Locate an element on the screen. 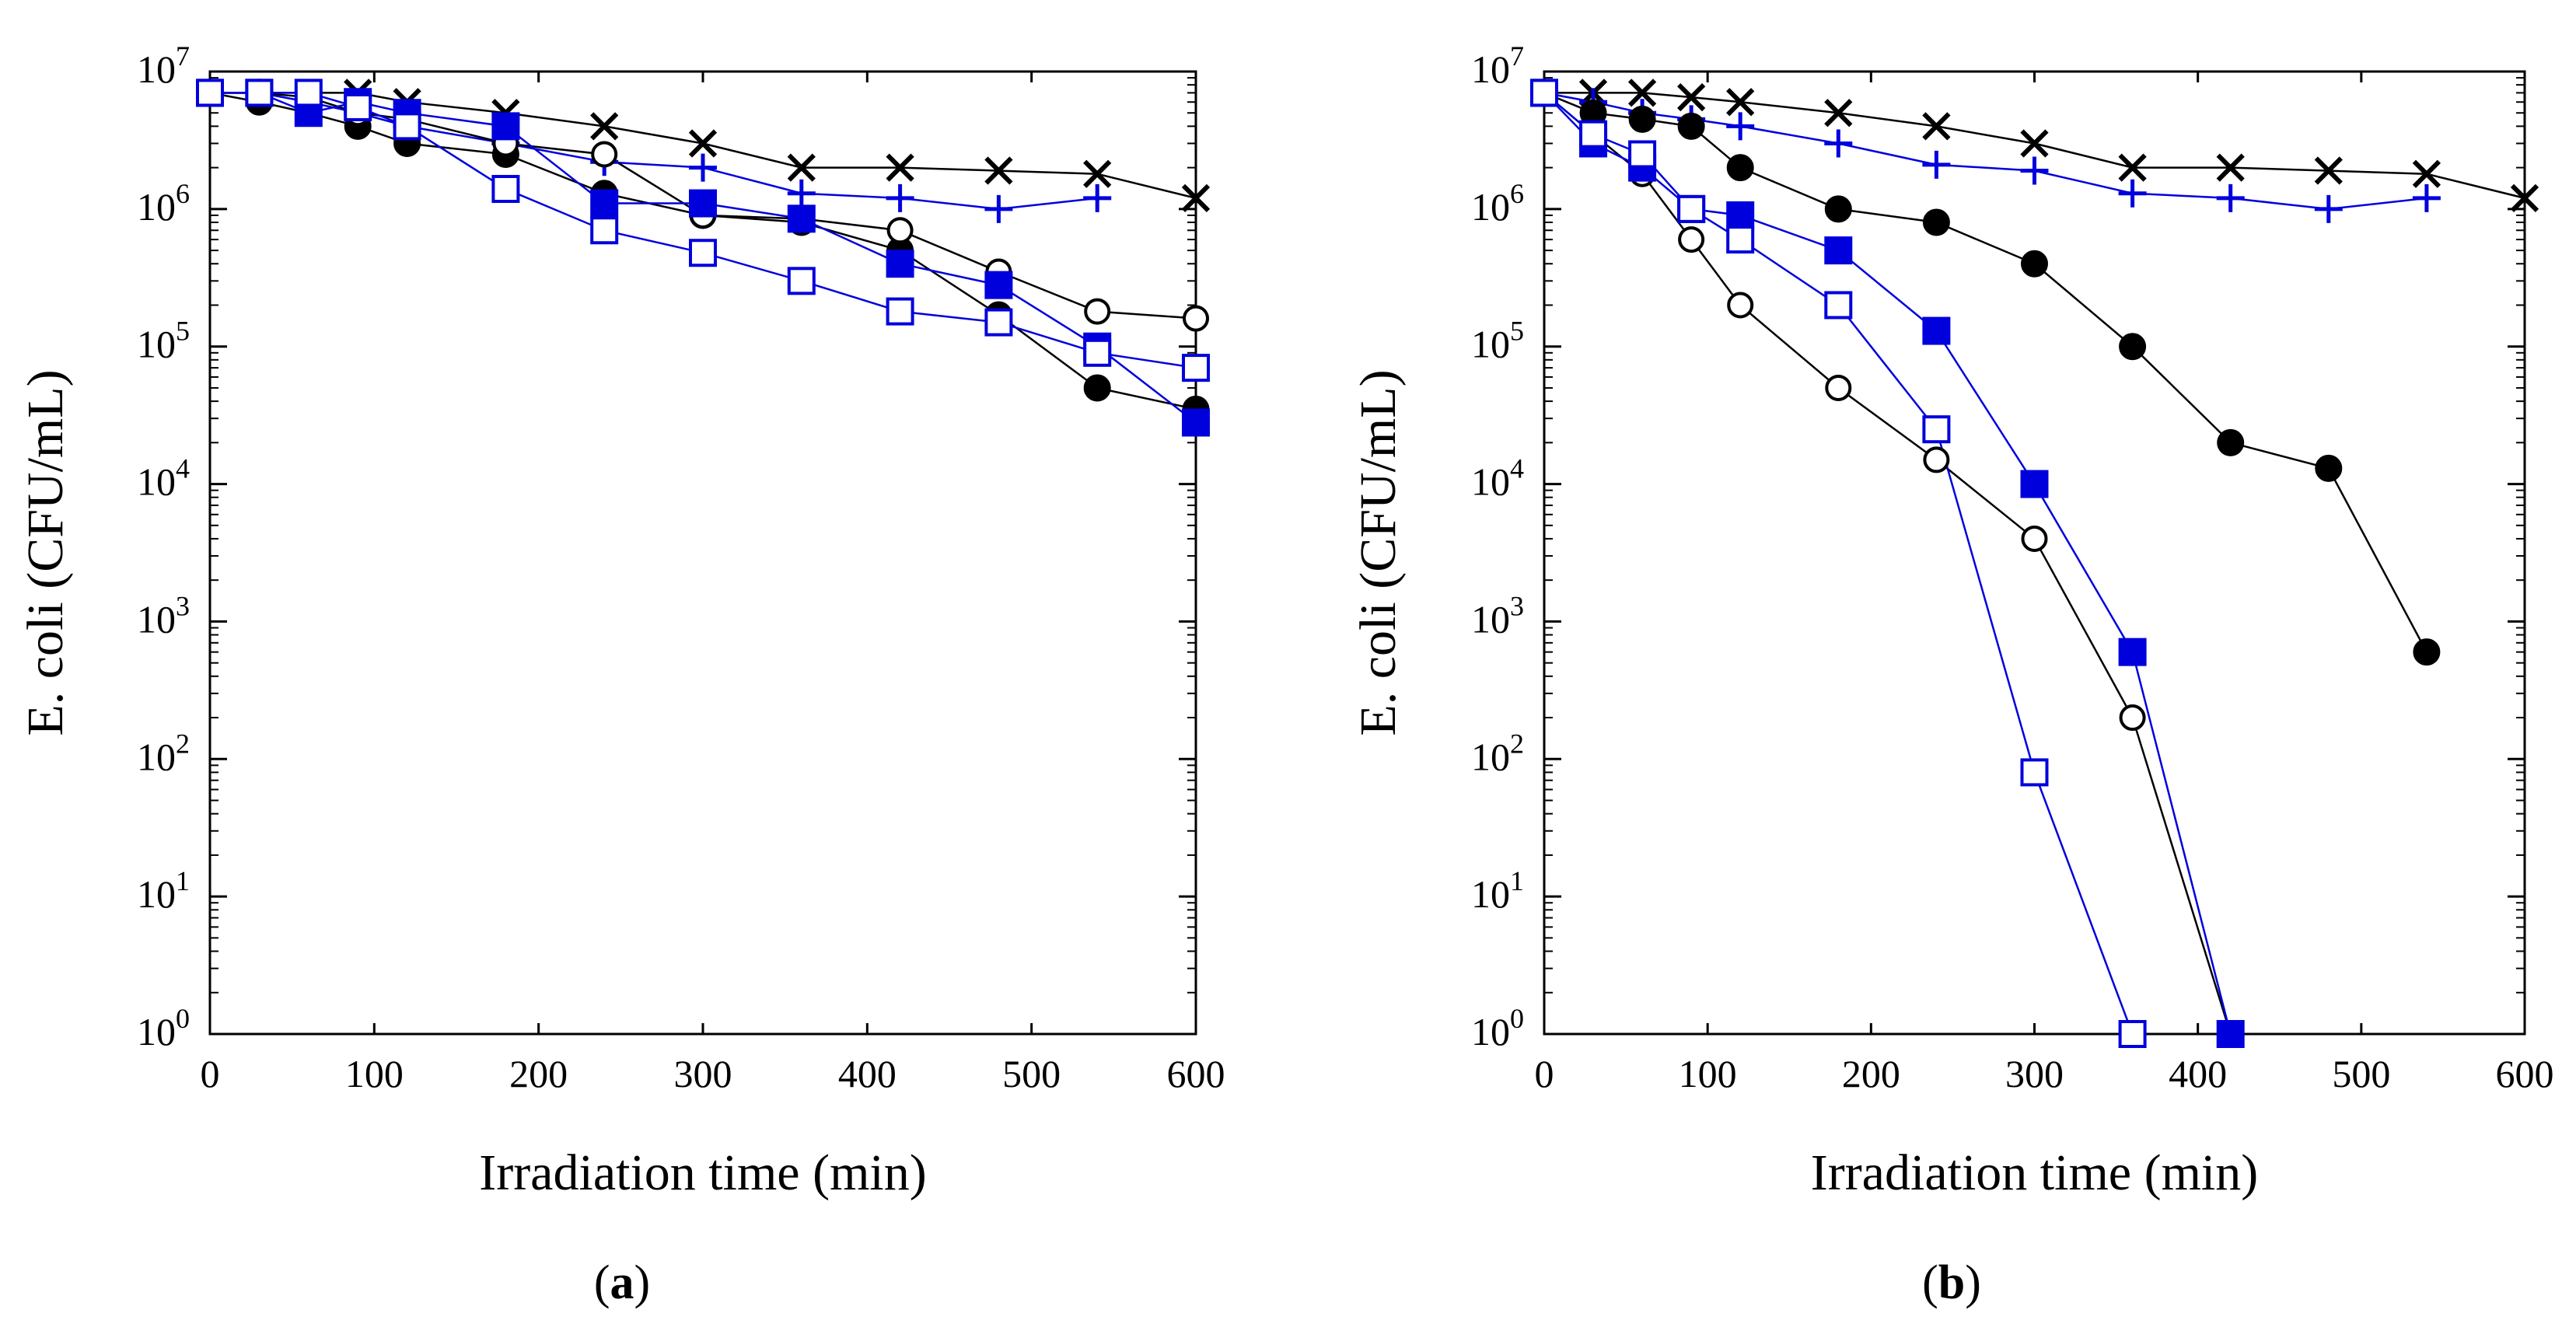 The height and width of the screenshot is (1331, 2576). x-tick-label: 200 is located at coordinates (538, 1073).